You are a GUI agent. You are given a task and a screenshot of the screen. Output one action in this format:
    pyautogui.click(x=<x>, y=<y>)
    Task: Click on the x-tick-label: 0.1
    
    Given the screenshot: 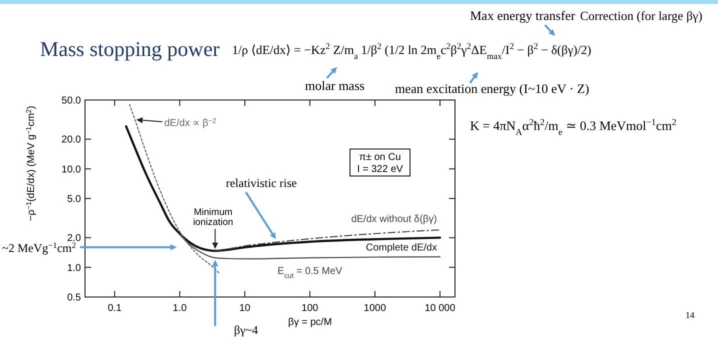 What is the action you would take?
    pyautogui.click(x=115, y=308)
    